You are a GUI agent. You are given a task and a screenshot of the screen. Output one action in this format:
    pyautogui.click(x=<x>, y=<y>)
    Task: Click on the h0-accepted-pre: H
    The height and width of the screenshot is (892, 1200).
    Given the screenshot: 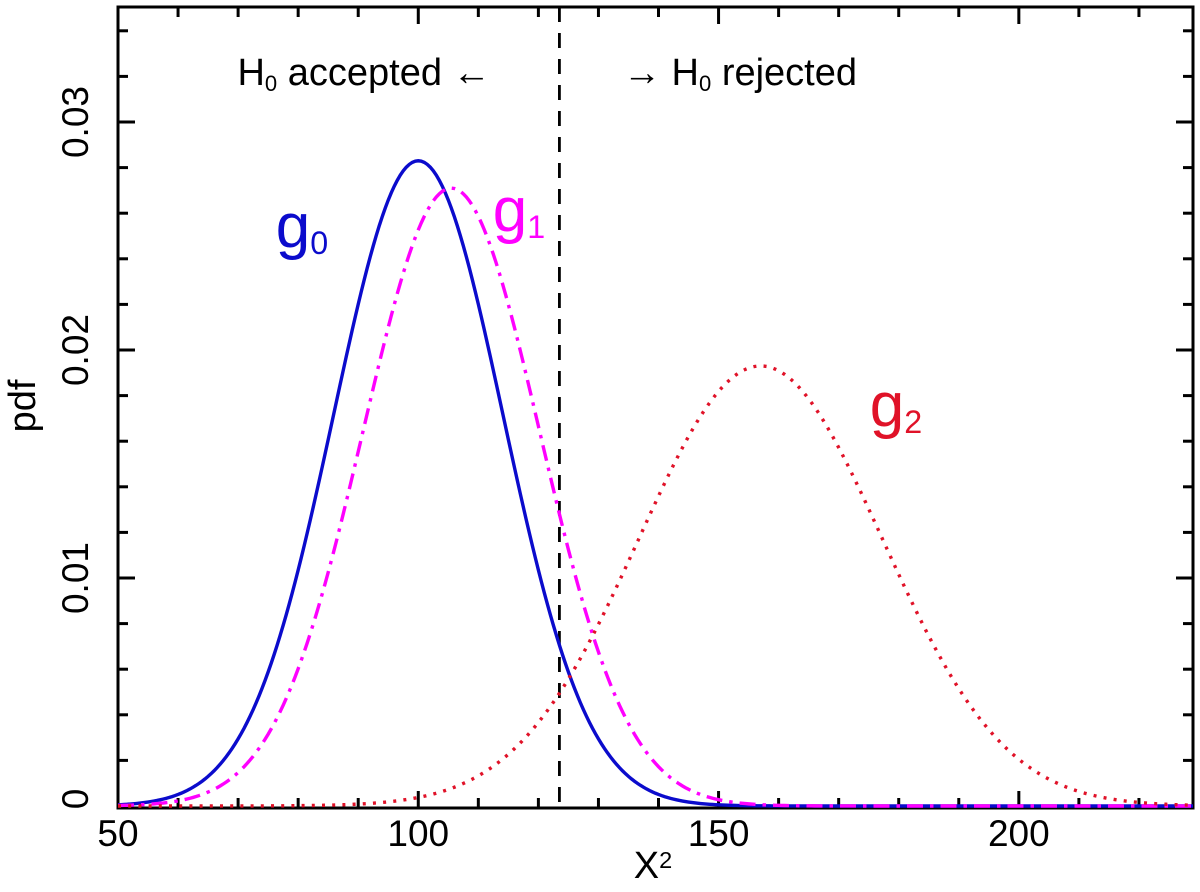 What is the action you would take?
    pyautogui.click(x=251, y=73)
    